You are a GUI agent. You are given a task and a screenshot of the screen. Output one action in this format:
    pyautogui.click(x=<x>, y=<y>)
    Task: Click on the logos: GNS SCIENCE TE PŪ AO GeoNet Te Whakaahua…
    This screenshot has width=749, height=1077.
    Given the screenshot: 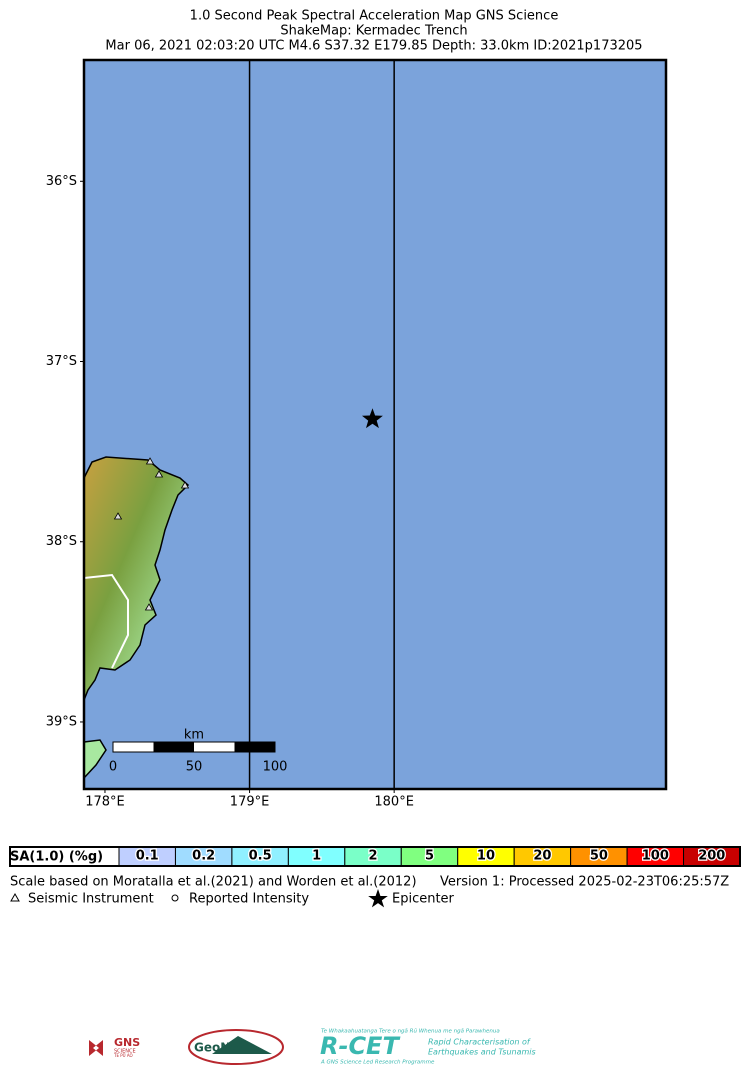 What is the action you would take?
    pyautogui.click(x=312, y=1047)
    